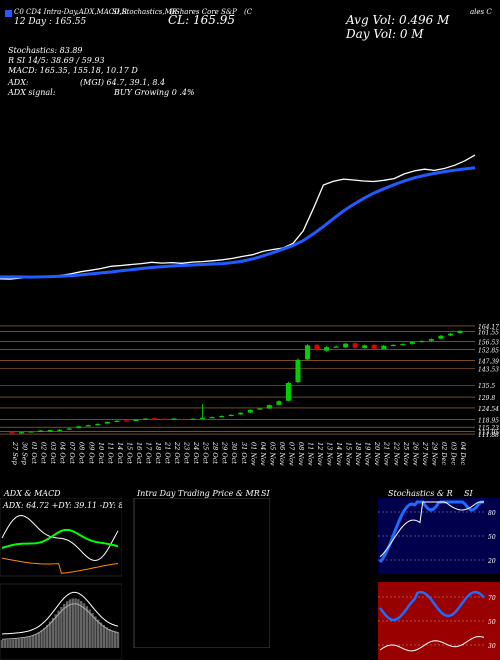  I want to click on header-tail: ales C, so click(481, 12).